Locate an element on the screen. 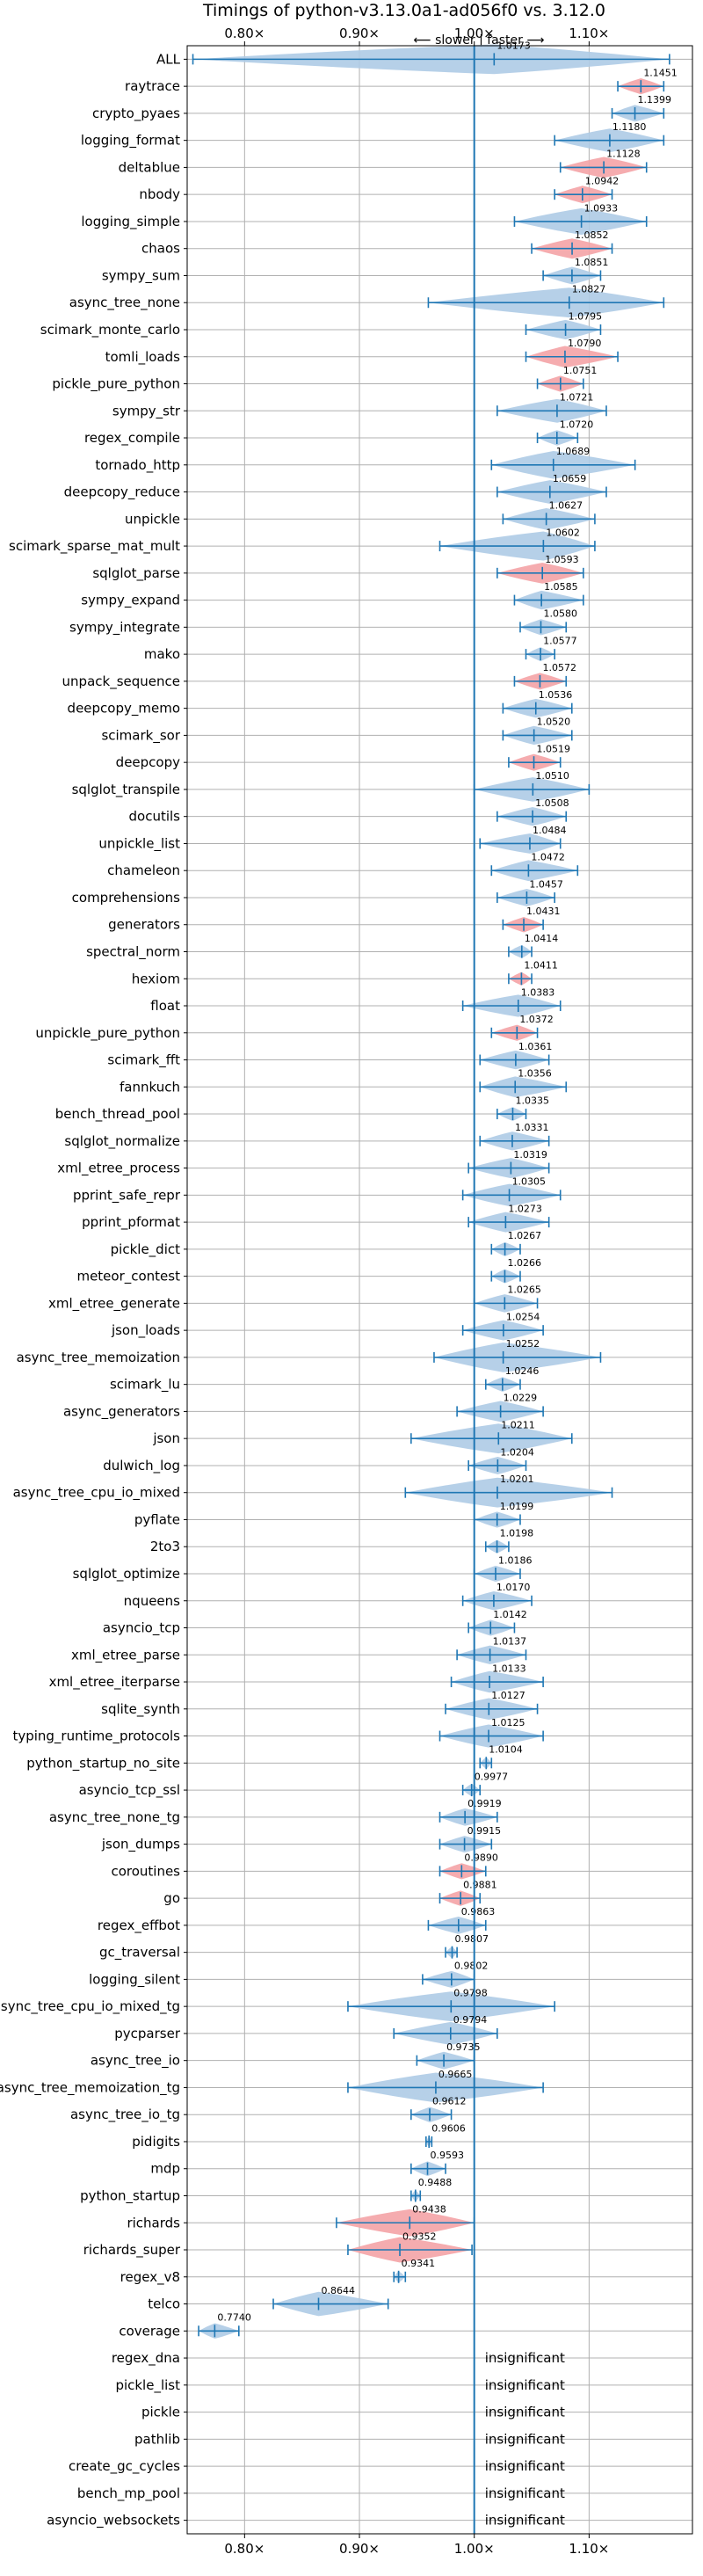 The image size is (703, 2576). category-label: deepcopy is located at coordinates (148, 762).